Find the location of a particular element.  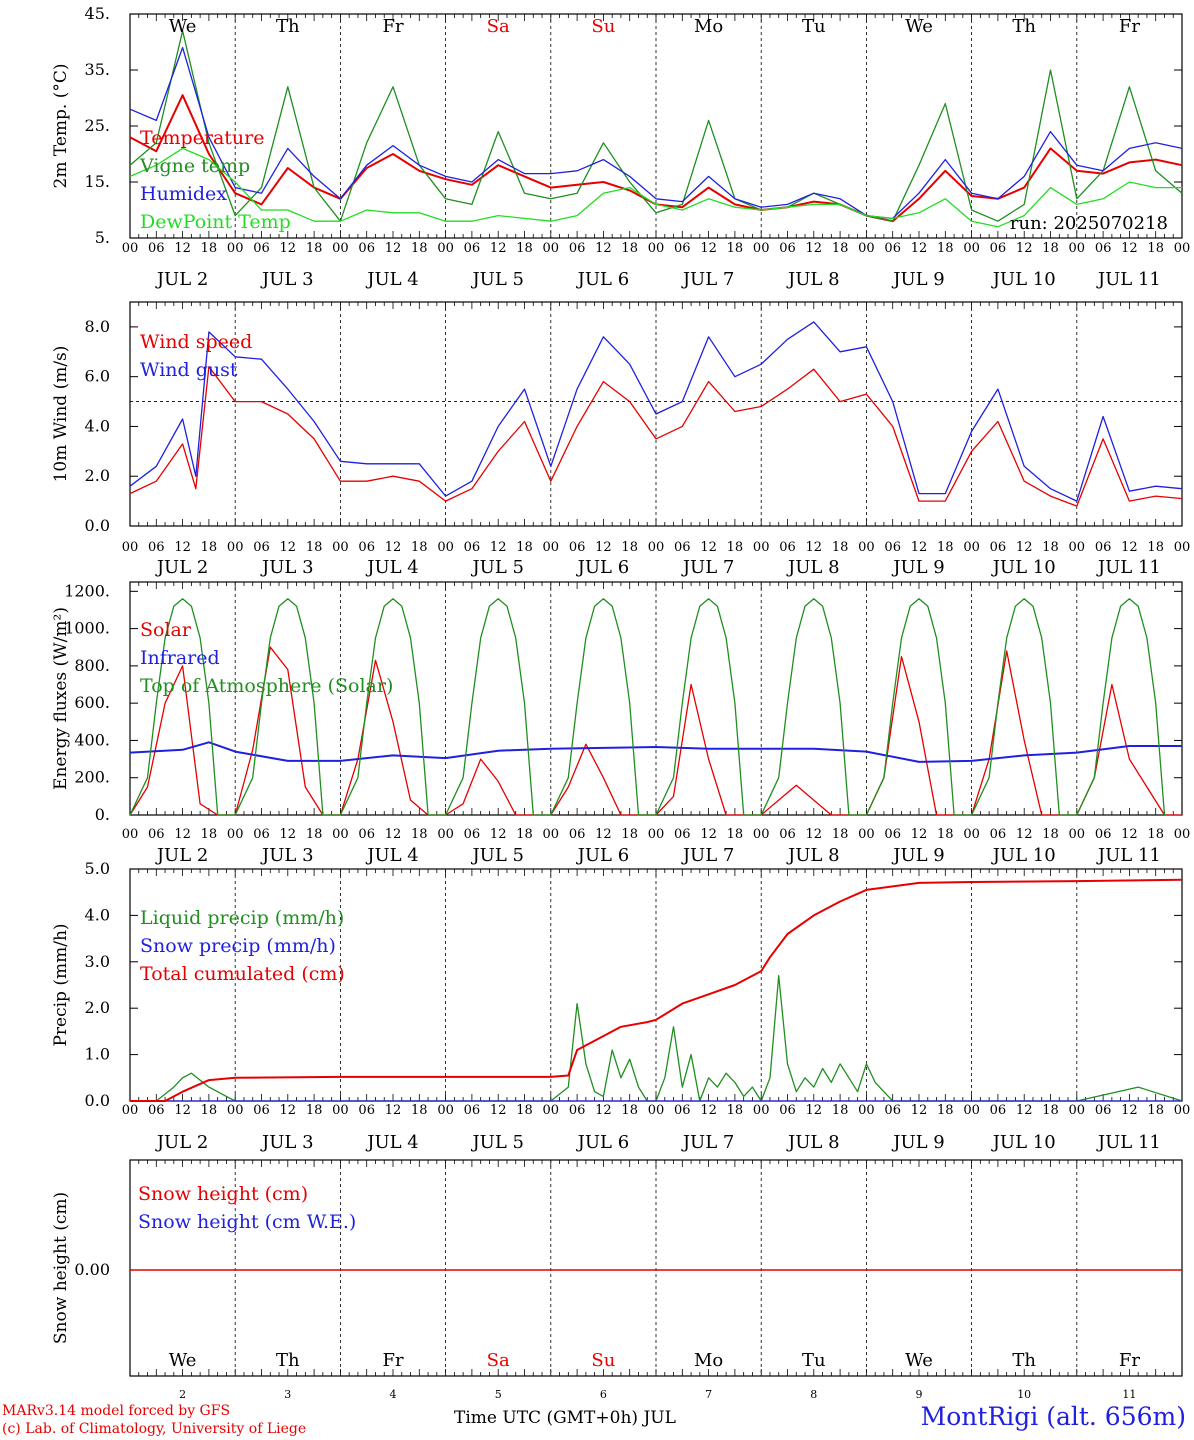

y-tick-label: 8.0 is located at coordinates (97, 326).